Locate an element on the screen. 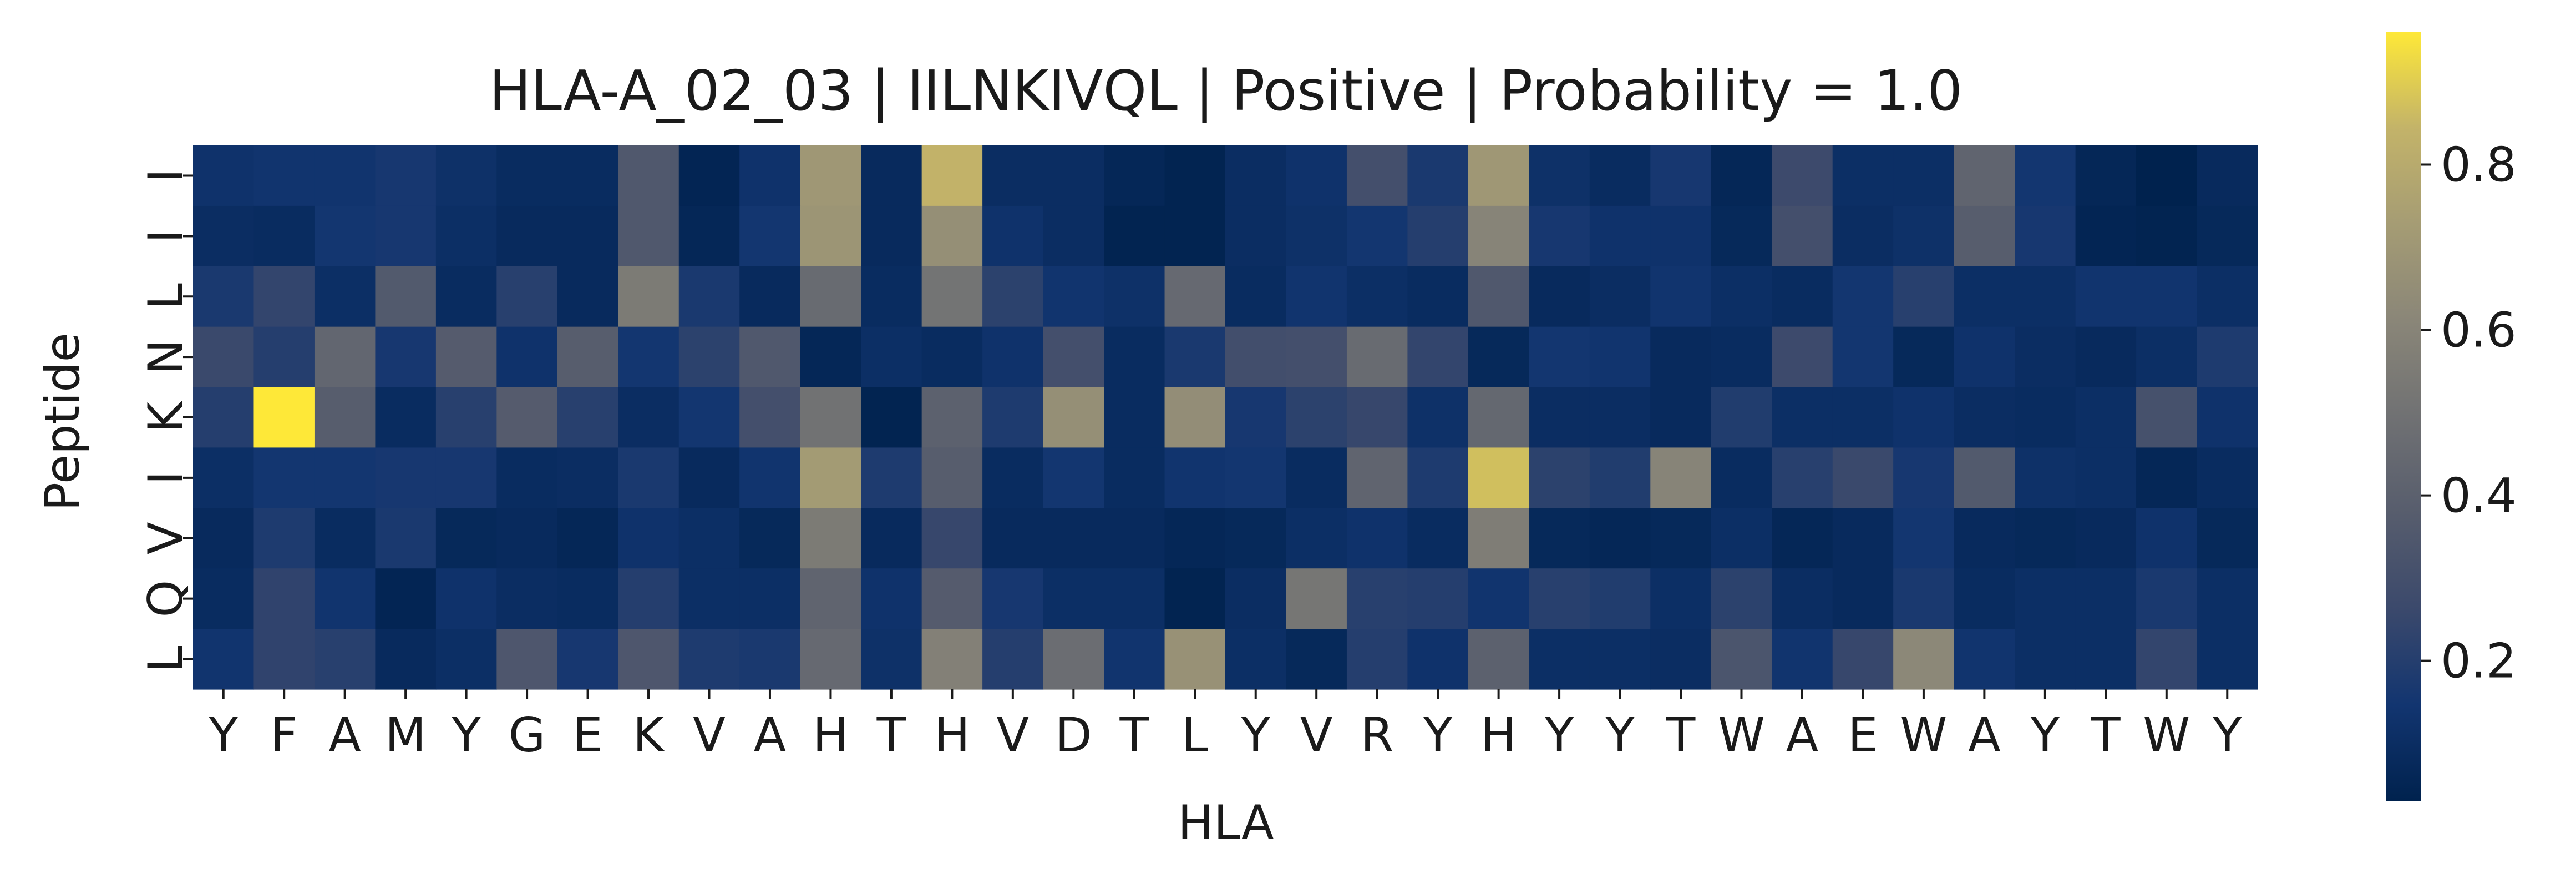  x-tick-label: A is located at coordinates (344, 735).